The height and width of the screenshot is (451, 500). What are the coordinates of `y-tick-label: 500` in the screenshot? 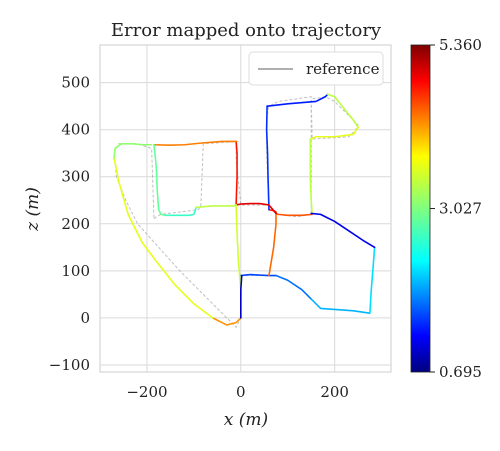 It's located at (75, 83).